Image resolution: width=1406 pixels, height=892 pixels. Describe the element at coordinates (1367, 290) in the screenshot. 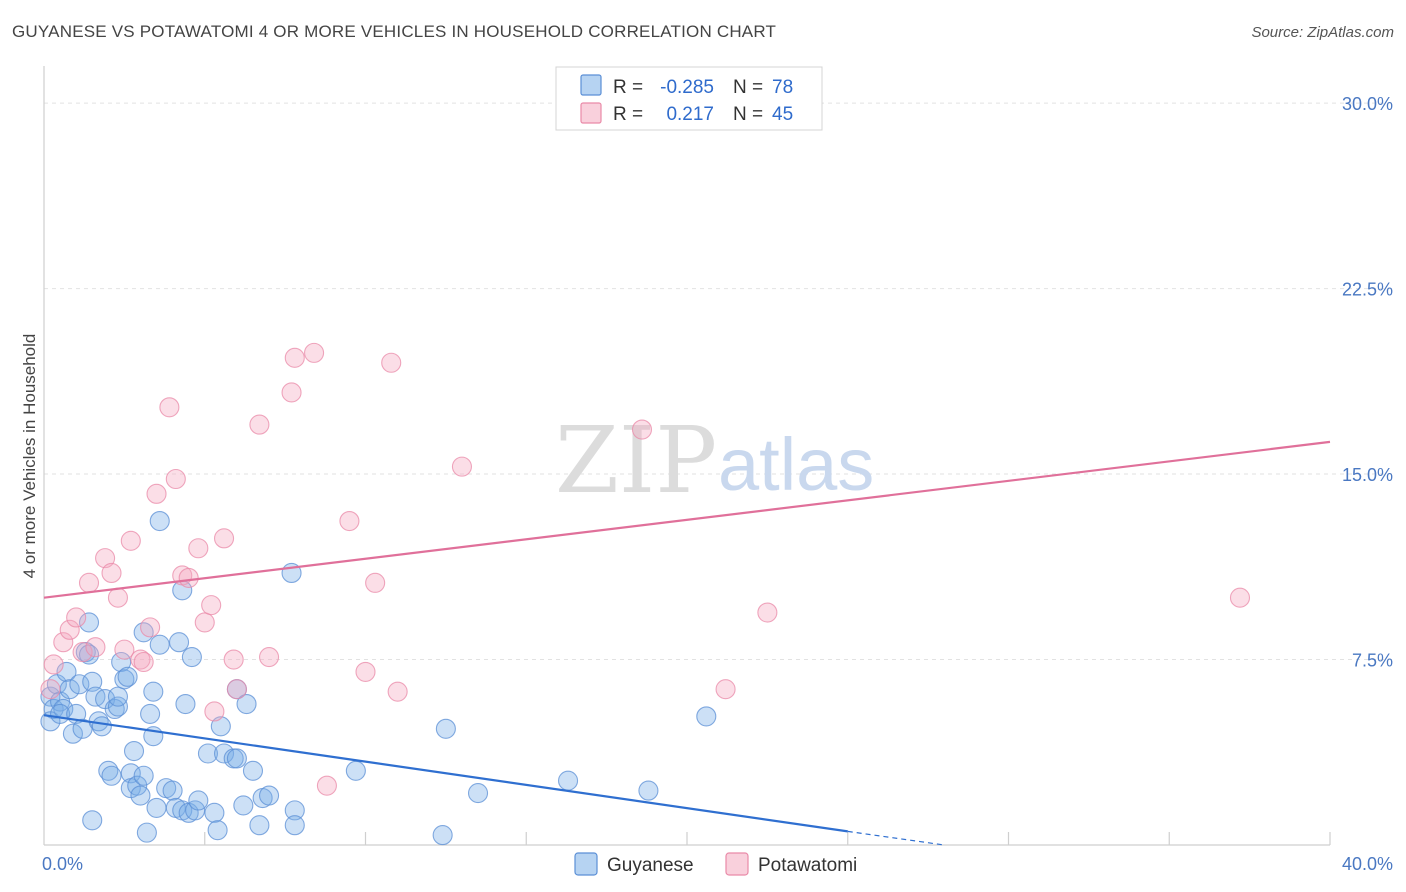

I see `y-tick-label-2: 22.5%` at that location.